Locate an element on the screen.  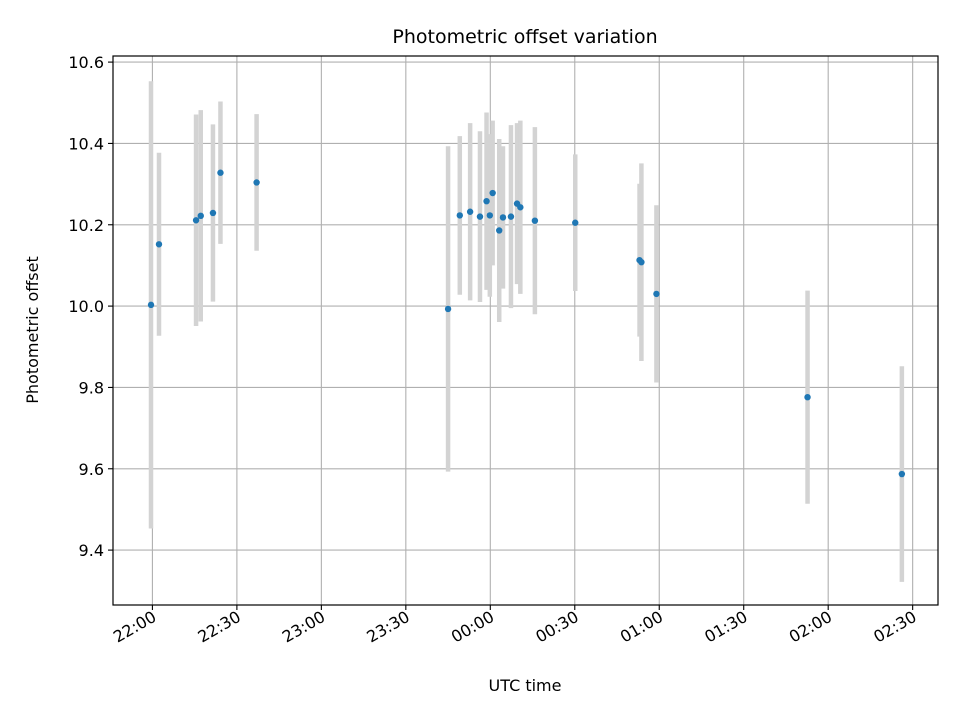
chart-title: Photometric offset variation is located at coordinates (524, 37).